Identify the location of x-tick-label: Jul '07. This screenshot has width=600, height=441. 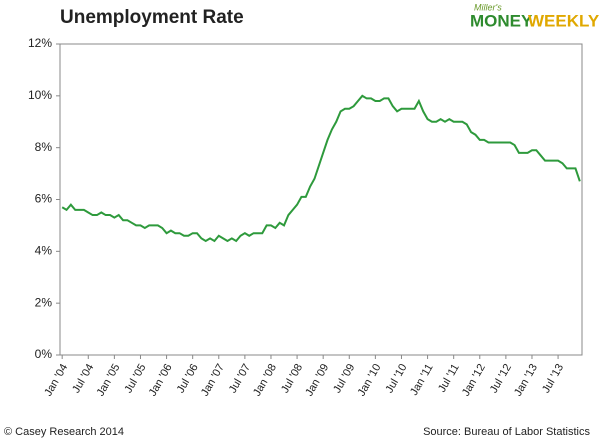
(240, 378).